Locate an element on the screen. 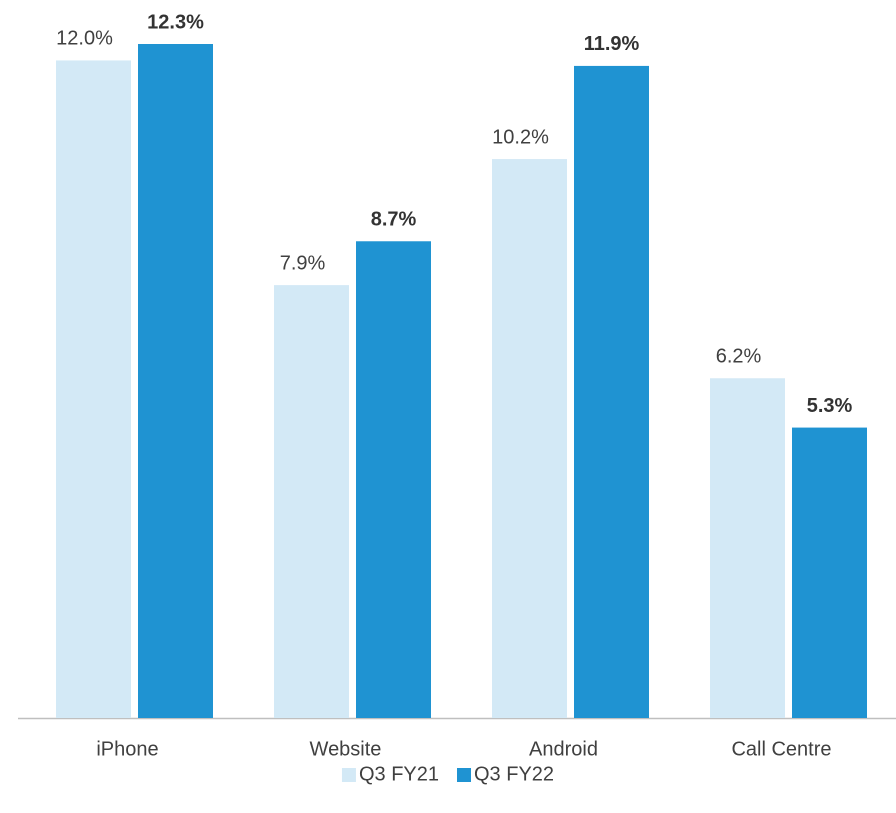 The height and width of the screenshot is (813, 896). x-tick-label: iPhone is located at coordinates (127, 749).